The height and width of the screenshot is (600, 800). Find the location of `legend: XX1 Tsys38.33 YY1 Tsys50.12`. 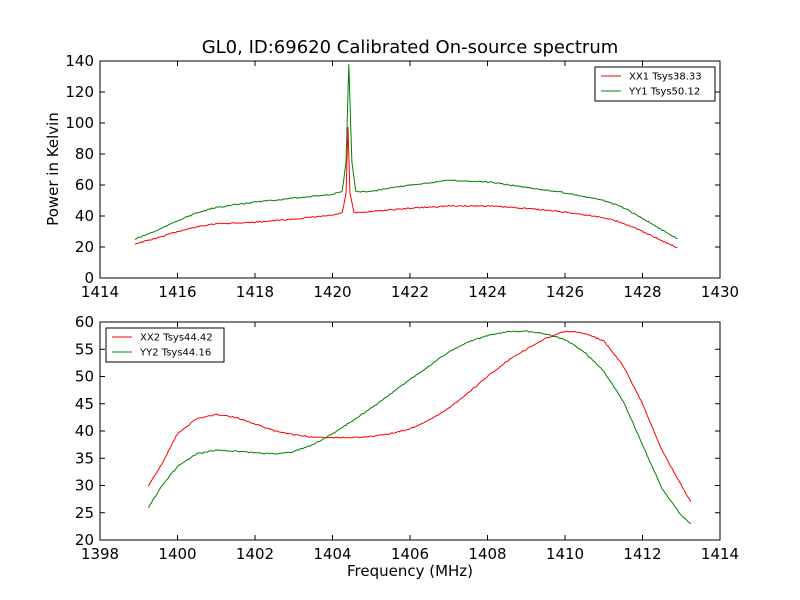

legend: XX1 Tsys38.33 YY1 Tsys50.12 is located at coordinates (655, 84).